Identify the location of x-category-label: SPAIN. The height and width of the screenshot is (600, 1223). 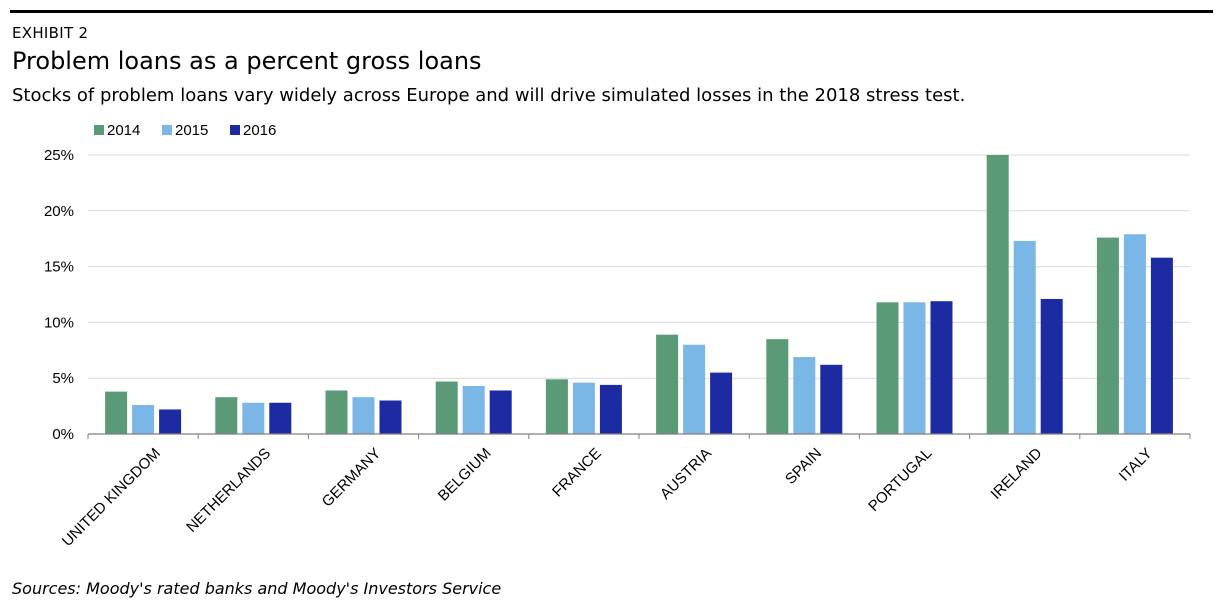
(803, 466).